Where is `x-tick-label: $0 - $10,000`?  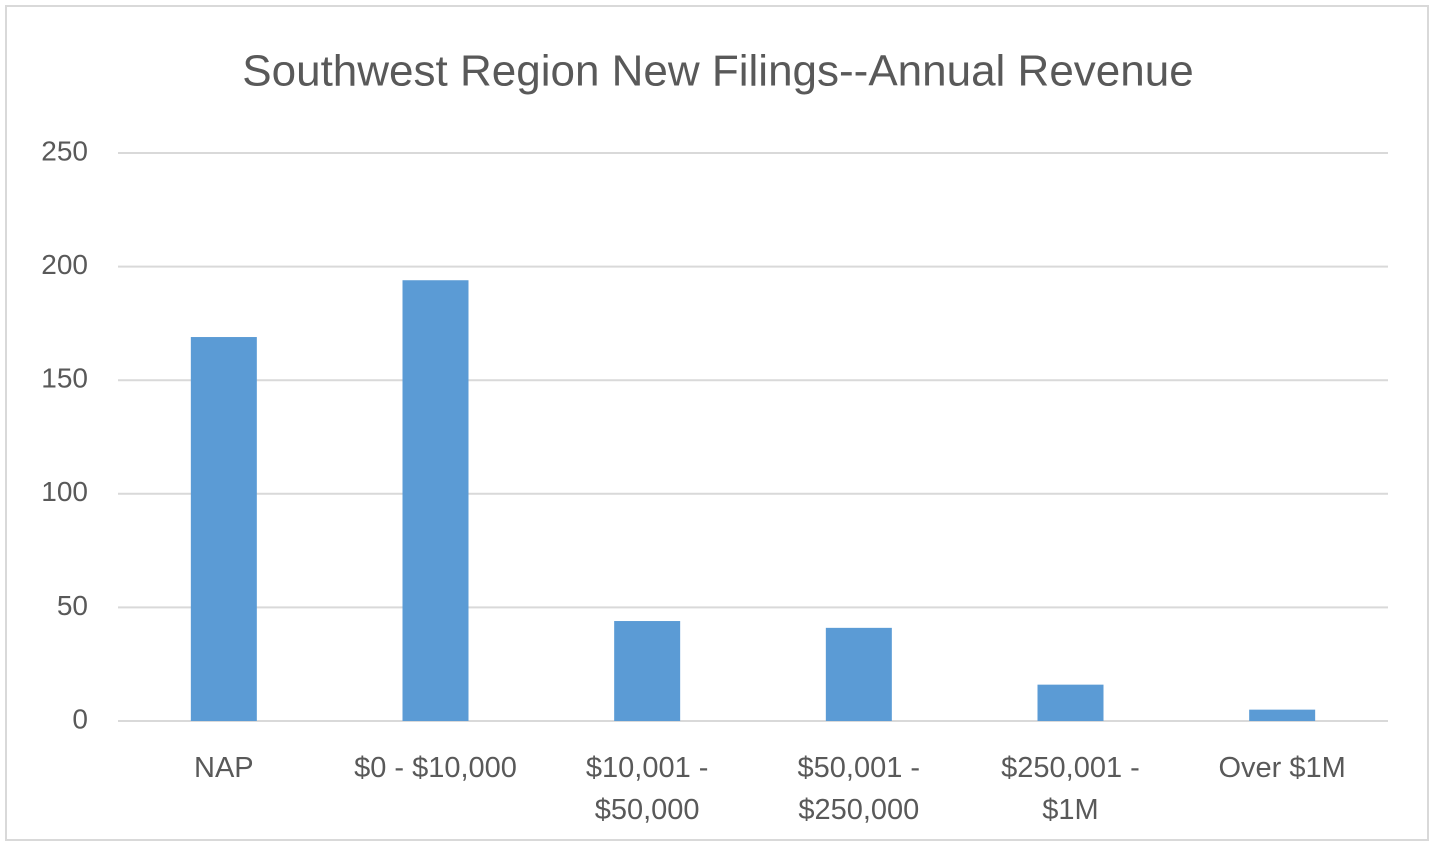 x-tick-label: $0 - $10,000 is located at coordinates (435, 768).